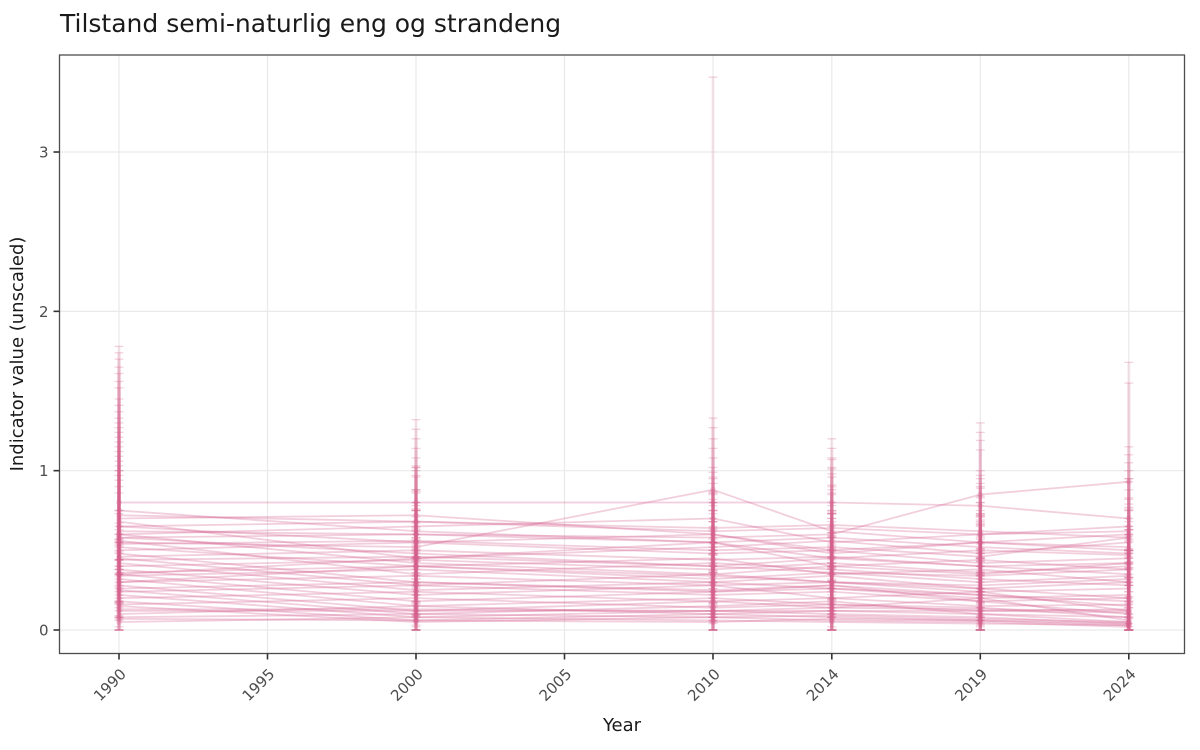 The width and height of the screenshot is (1200, 750). What do you see at coordinates (971, 685) in the screenshot?
I see `x-tick-label: 2019` at bounding box center [971, 685].